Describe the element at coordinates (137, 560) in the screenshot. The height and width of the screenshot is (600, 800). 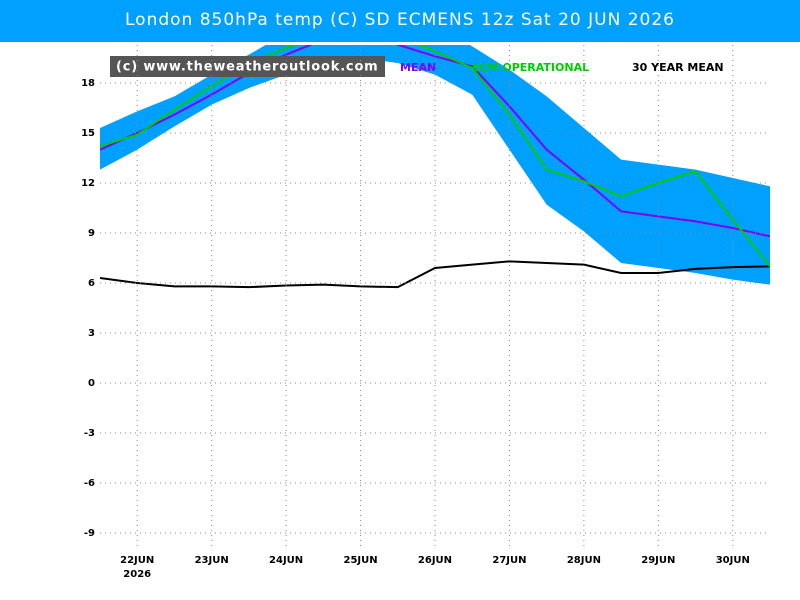
I see `x-tick-label: 22JUN` at that location.